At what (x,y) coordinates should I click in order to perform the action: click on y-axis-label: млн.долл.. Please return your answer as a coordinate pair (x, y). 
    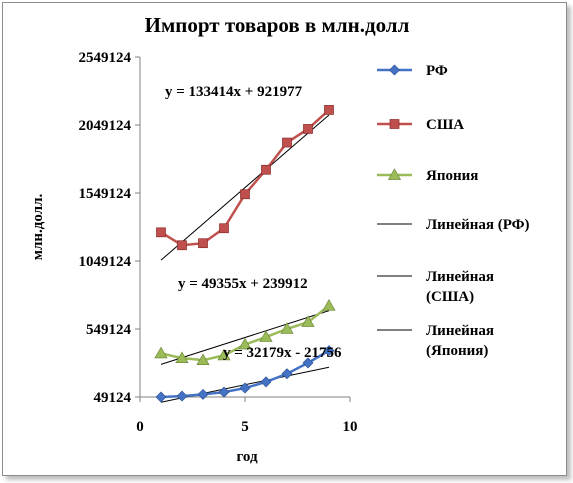
    Looking at the image, I should click on (38, 227).